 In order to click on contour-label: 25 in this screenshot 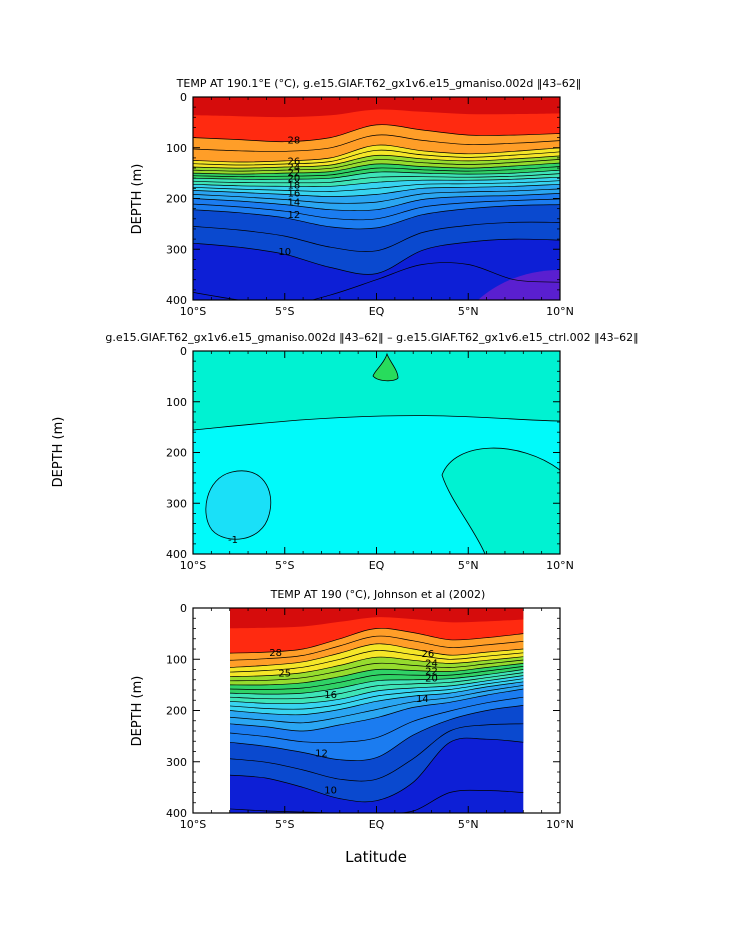, I will do `click(284, 674)`.